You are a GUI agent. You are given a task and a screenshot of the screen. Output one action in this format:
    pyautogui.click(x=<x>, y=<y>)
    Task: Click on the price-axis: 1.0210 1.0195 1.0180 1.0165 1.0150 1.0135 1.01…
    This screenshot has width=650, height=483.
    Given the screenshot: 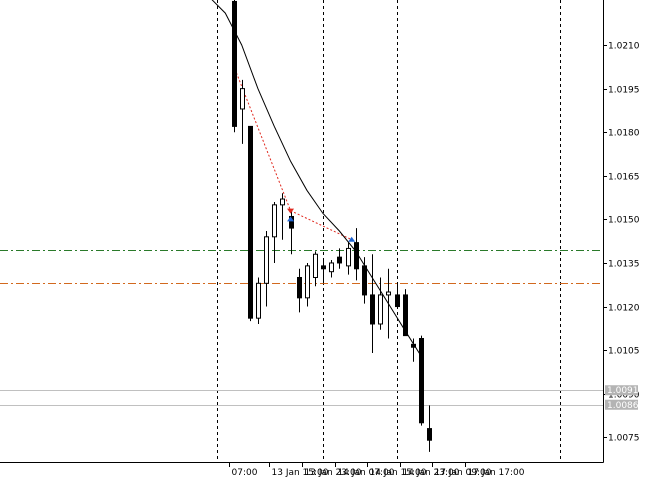 What is the action you would take?
    pyautogui.click(x=621, y=243)
    